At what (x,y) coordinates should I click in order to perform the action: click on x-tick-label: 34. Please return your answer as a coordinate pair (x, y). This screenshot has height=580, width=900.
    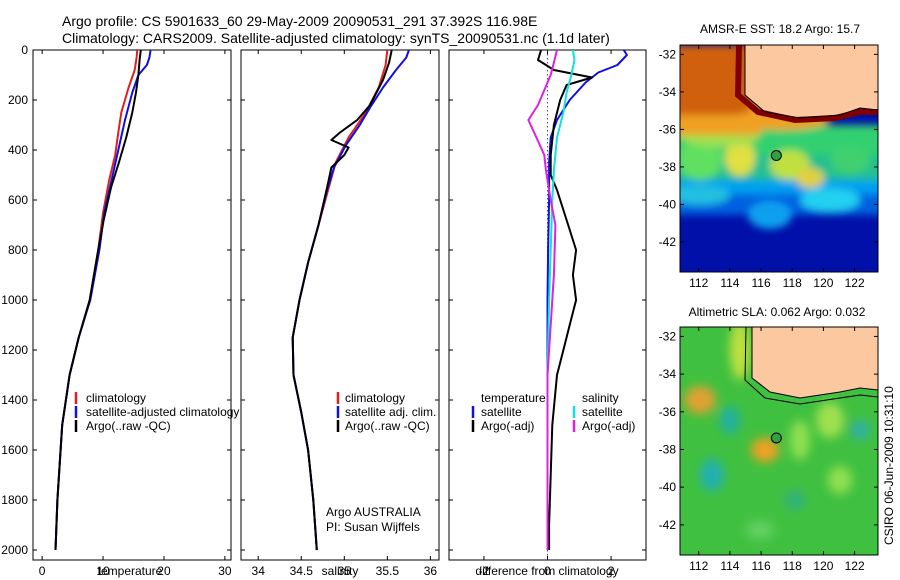
    Looking at the image, I should click on (259, 571).